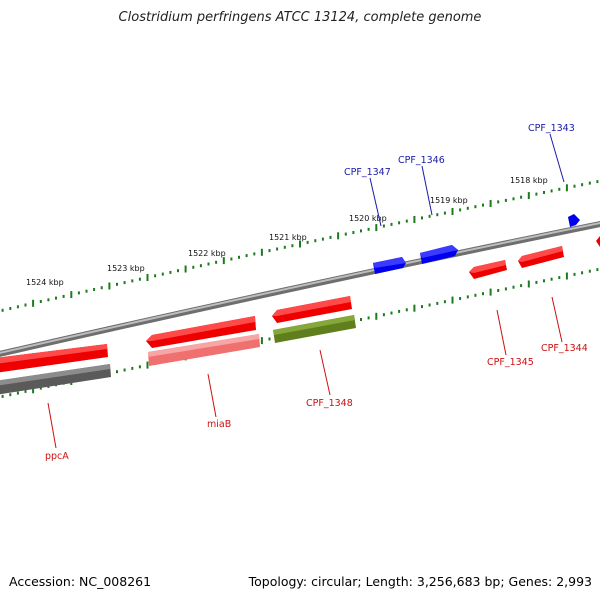 Image resolution: width=600 pixels, height=600 pixels. What do you see at coordinates (80, 581) in the screenshot?
I see `accession-text: Accession: NC_008261` at bounding box center [80, 581].